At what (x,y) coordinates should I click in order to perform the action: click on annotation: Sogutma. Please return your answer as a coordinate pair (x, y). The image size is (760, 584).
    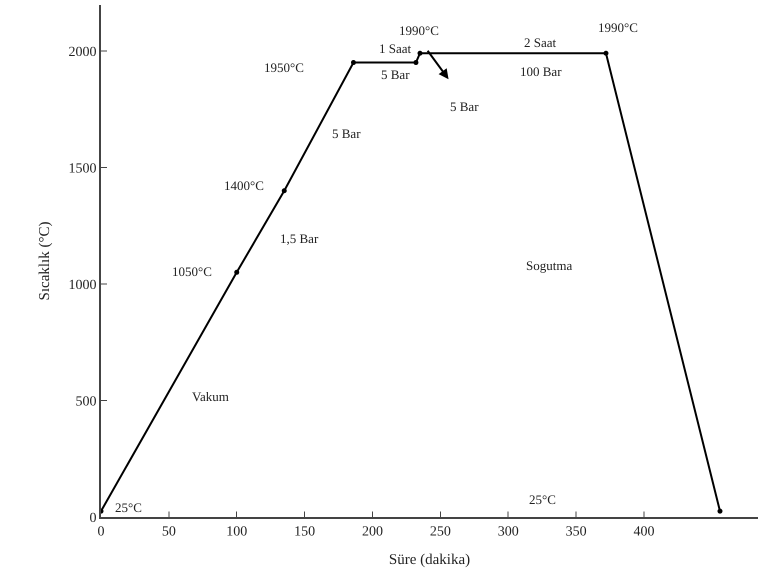
    Looking at the image, I should click on (549, 265).